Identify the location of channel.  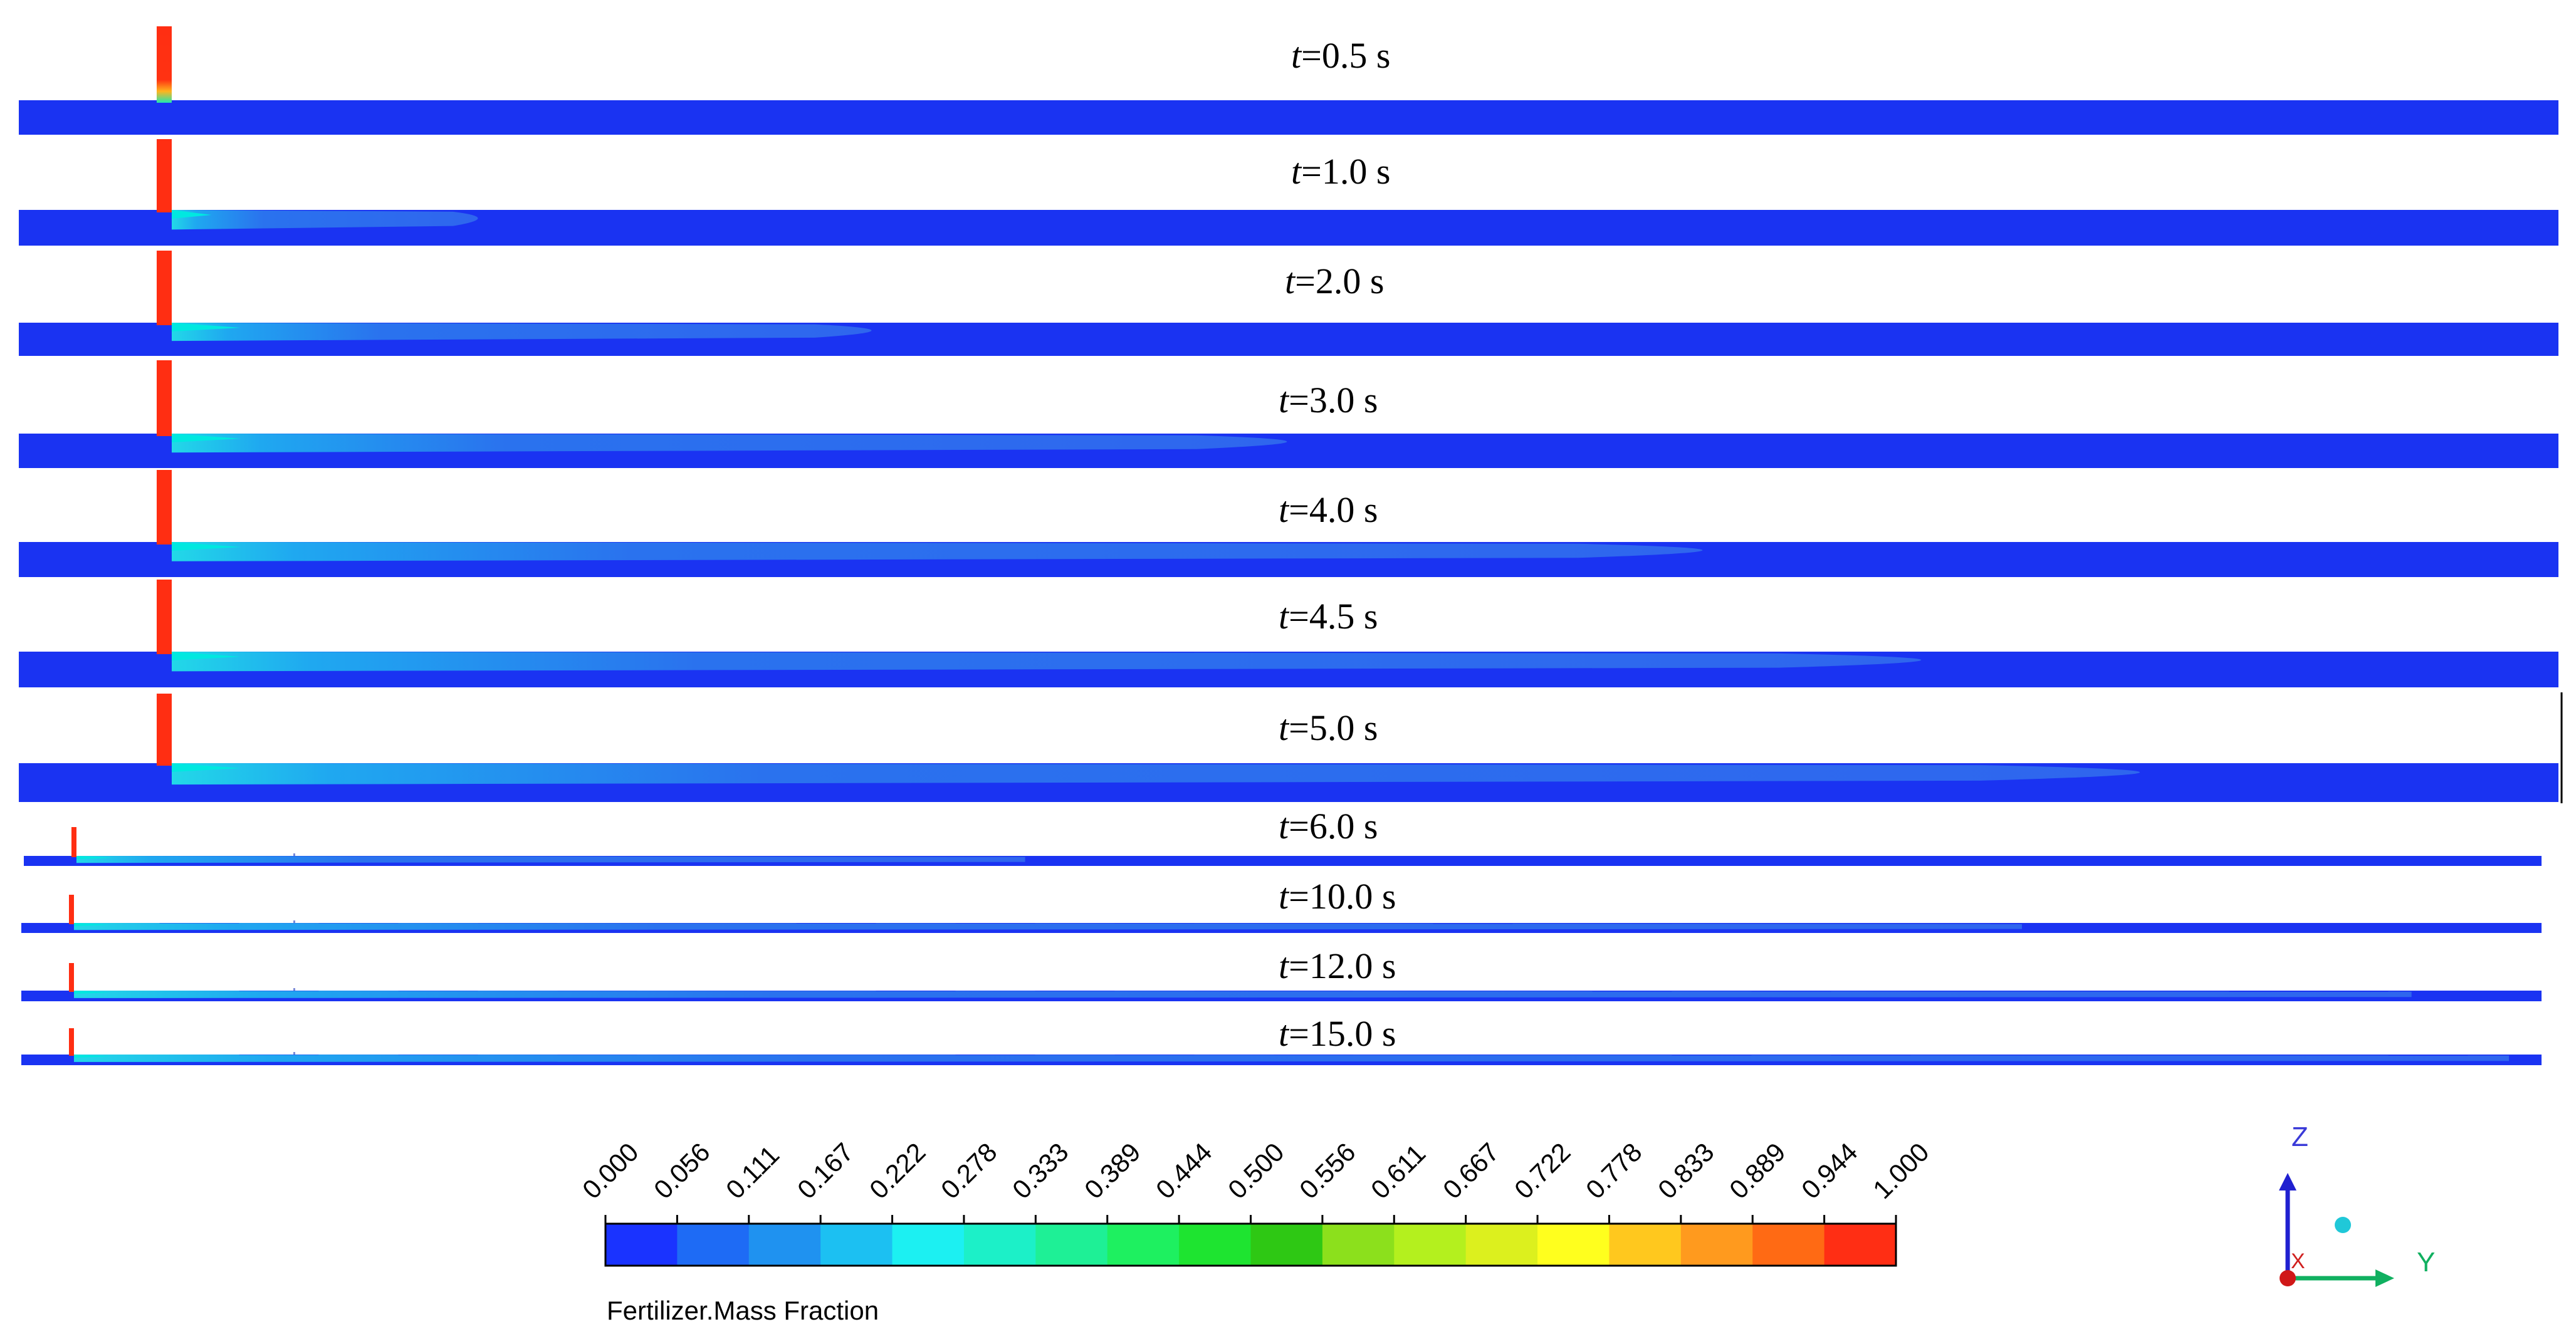
(1288, 117).